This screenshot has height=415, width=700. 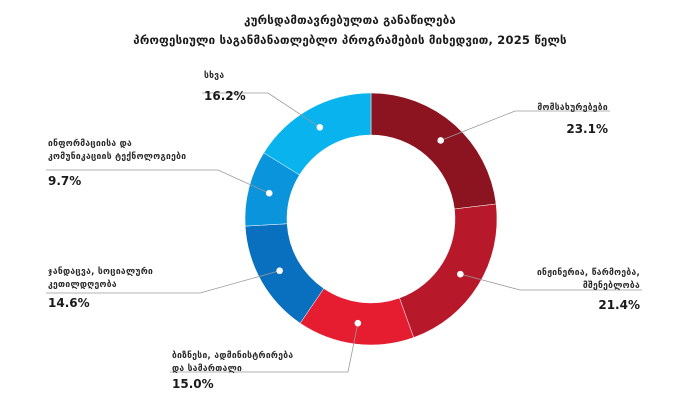 I want to click on slice-label-4-0: ინფორმაციისა და, so click(x=90, y=143).